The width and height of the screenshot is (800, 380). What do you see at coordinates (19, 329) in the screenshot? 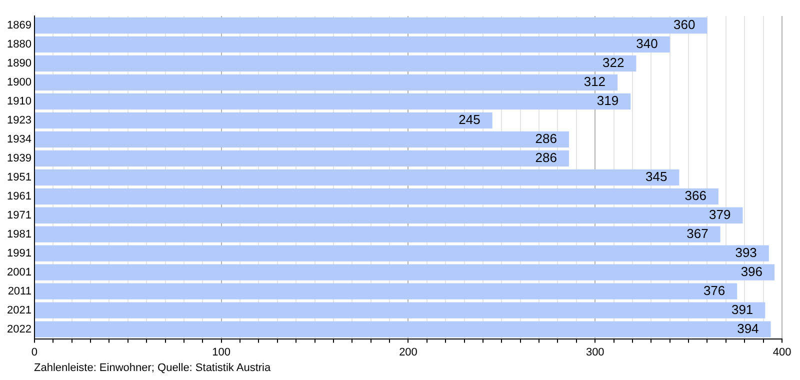
I see `y-tick-label: 2022` at bounding box center [19, 329].